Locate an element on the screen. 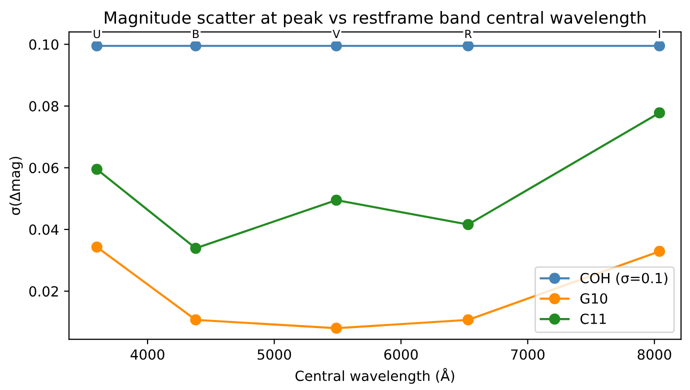 This screenshot has width=690, height=390. annotation: U is located at coordinates (97, 34).